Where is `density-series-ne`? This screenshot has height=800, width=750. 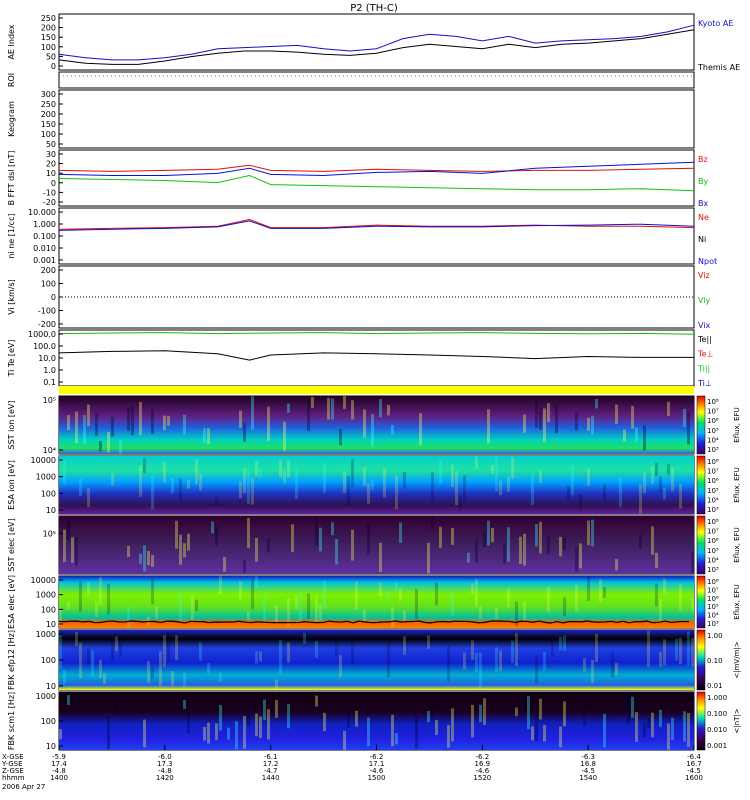 density-series-ne is located at coordinates (376, 224).